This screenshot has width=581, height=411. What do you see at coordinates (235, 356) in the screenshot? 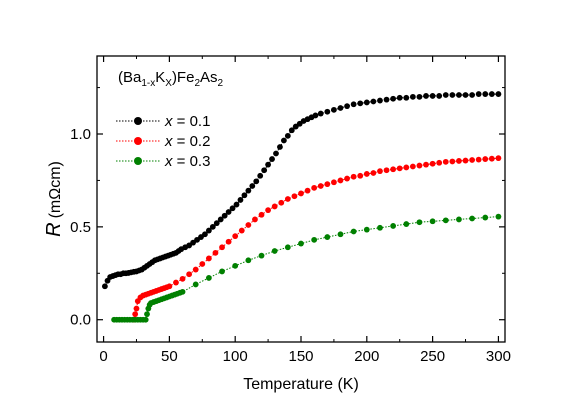
I see `x-tick-label: 100` at bounding box center [235, 356].